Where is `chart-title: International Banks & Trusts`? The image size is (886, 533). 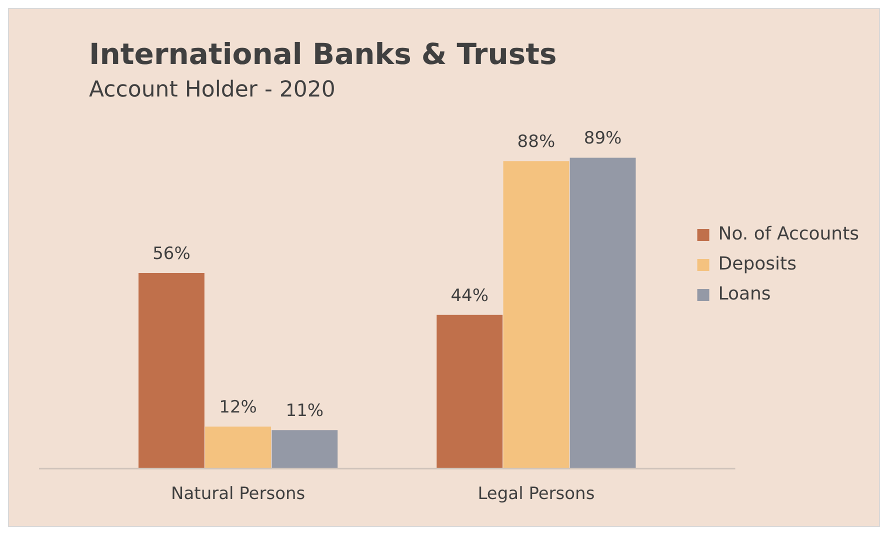
chart-title: International Banks & Trusts is located at coordinates (323, 53).